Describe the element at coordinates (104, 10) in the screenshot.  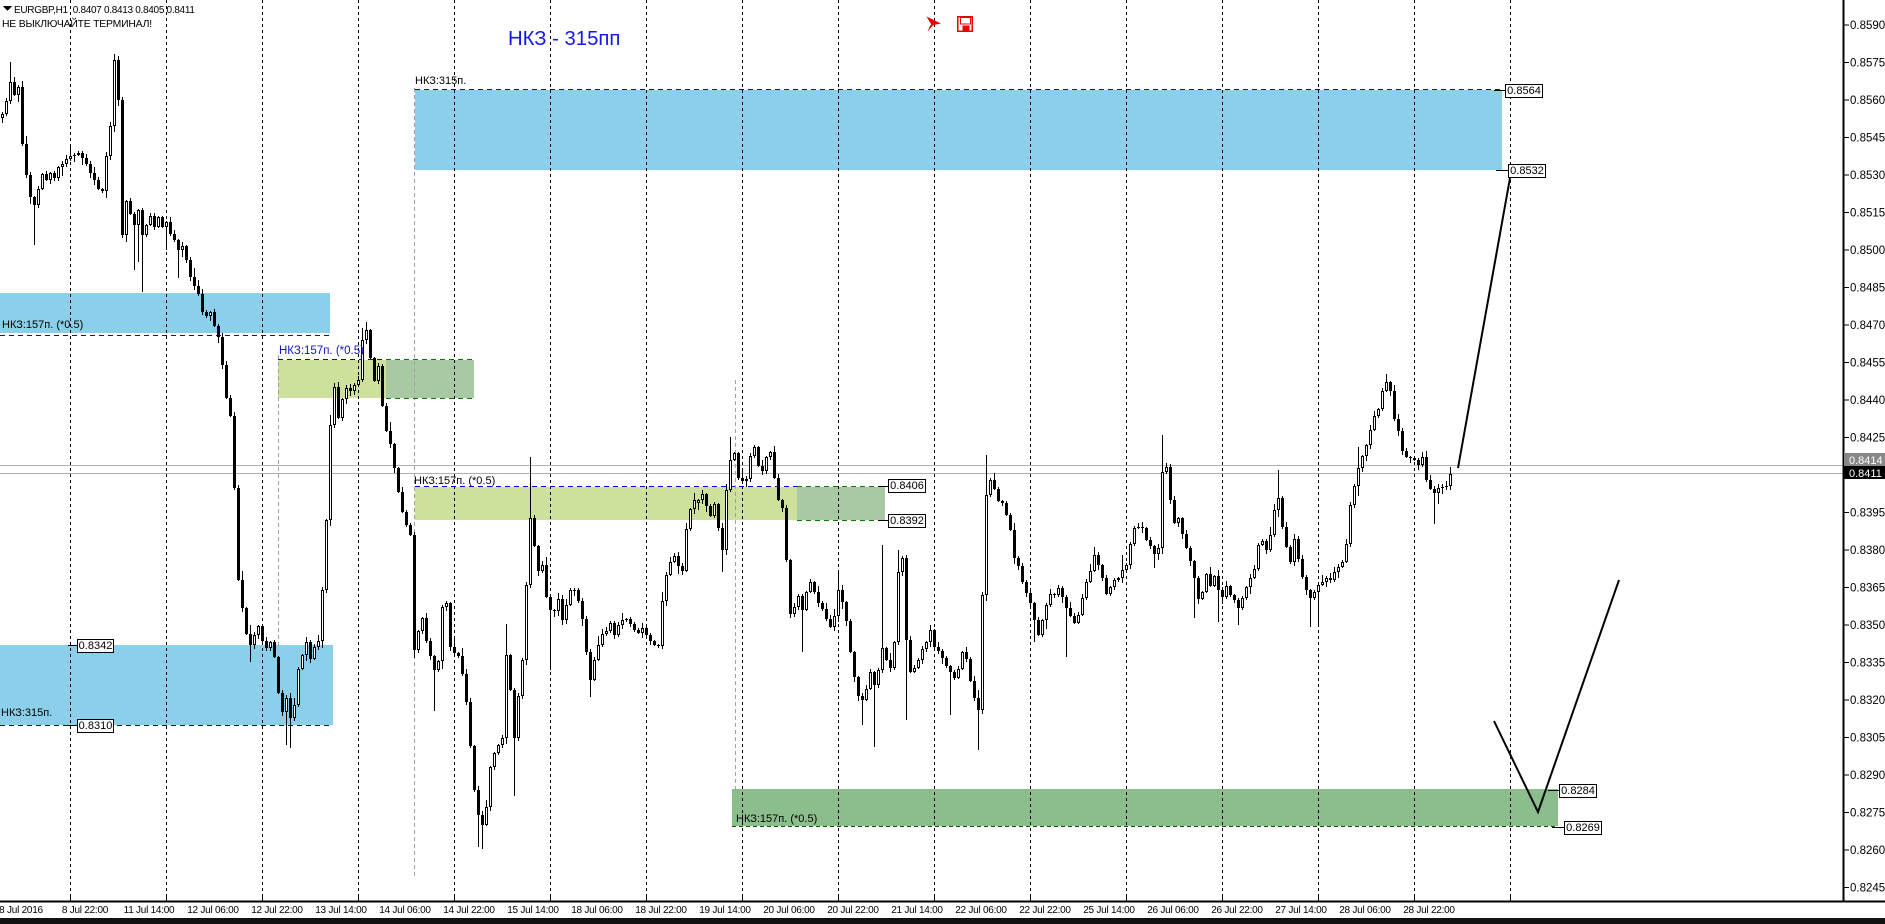
I see `svg-text:EURGBP,H1 0.8407 0.8413 0.840: EURGBP,H1 0.8407 0.8413 0.8405 0.8411` at that location.